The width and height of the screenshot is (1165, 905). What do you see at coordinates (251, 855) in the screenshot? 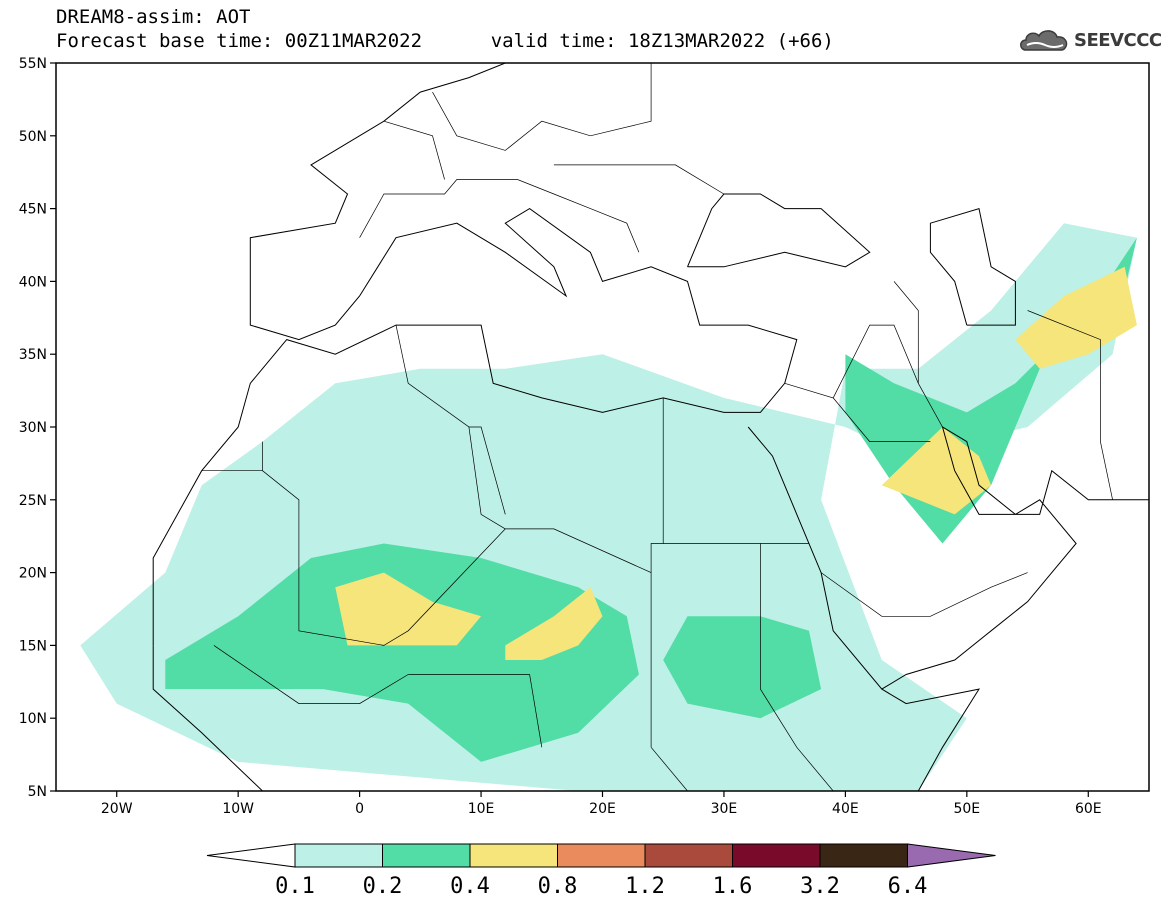
I see `colorbar-under-arrow` at bounding box center [251, 855].